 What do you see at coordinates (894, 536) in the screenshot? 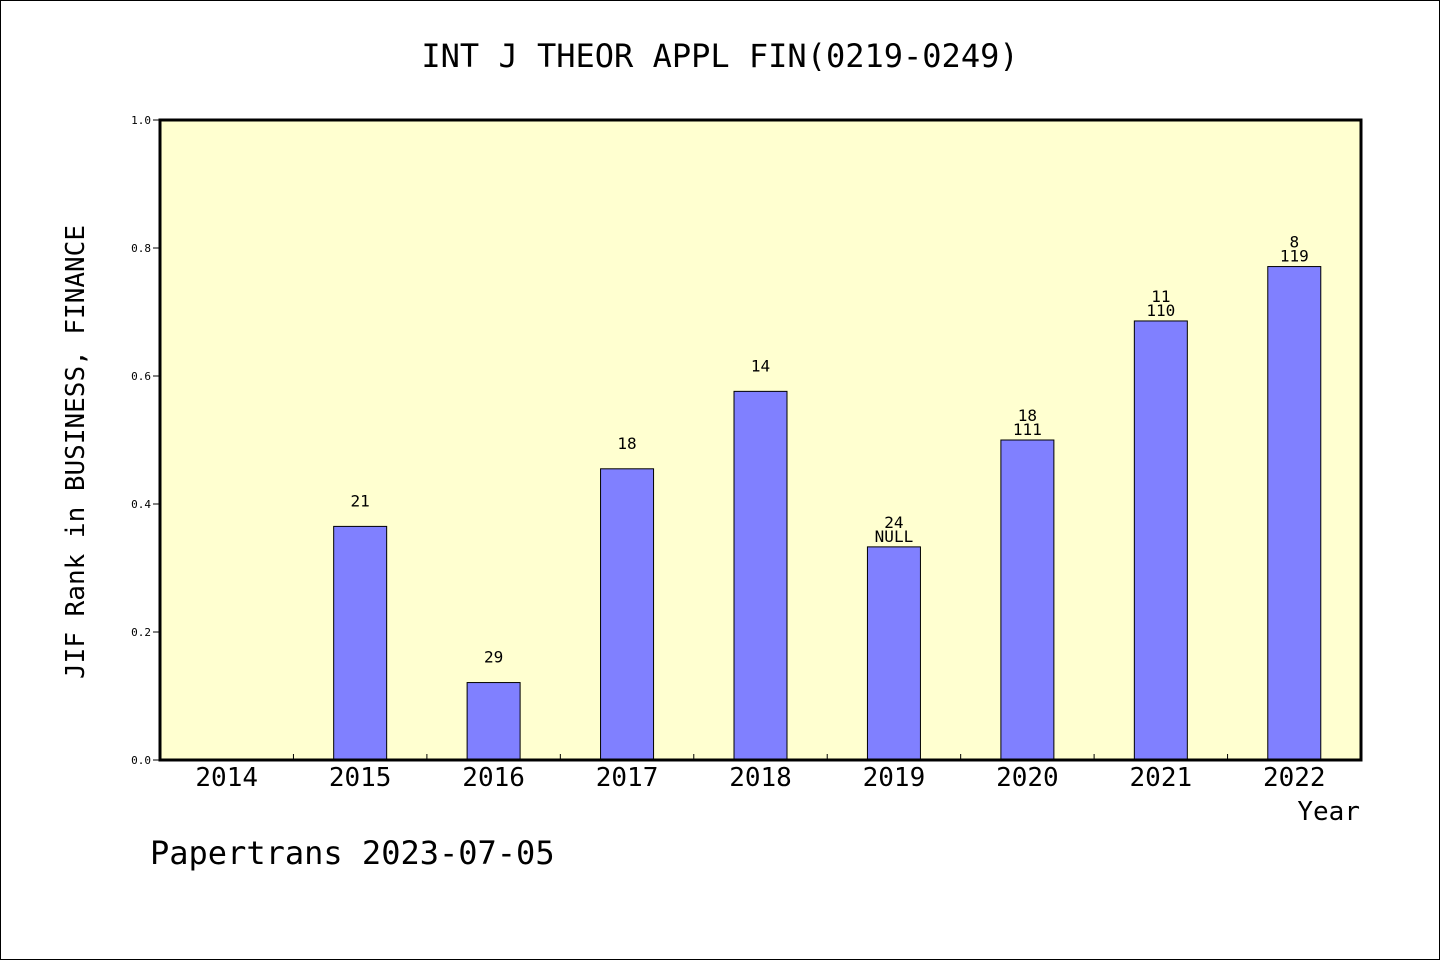
I see `bar-label-bottom: NULL` at bounding box center [894, 536].